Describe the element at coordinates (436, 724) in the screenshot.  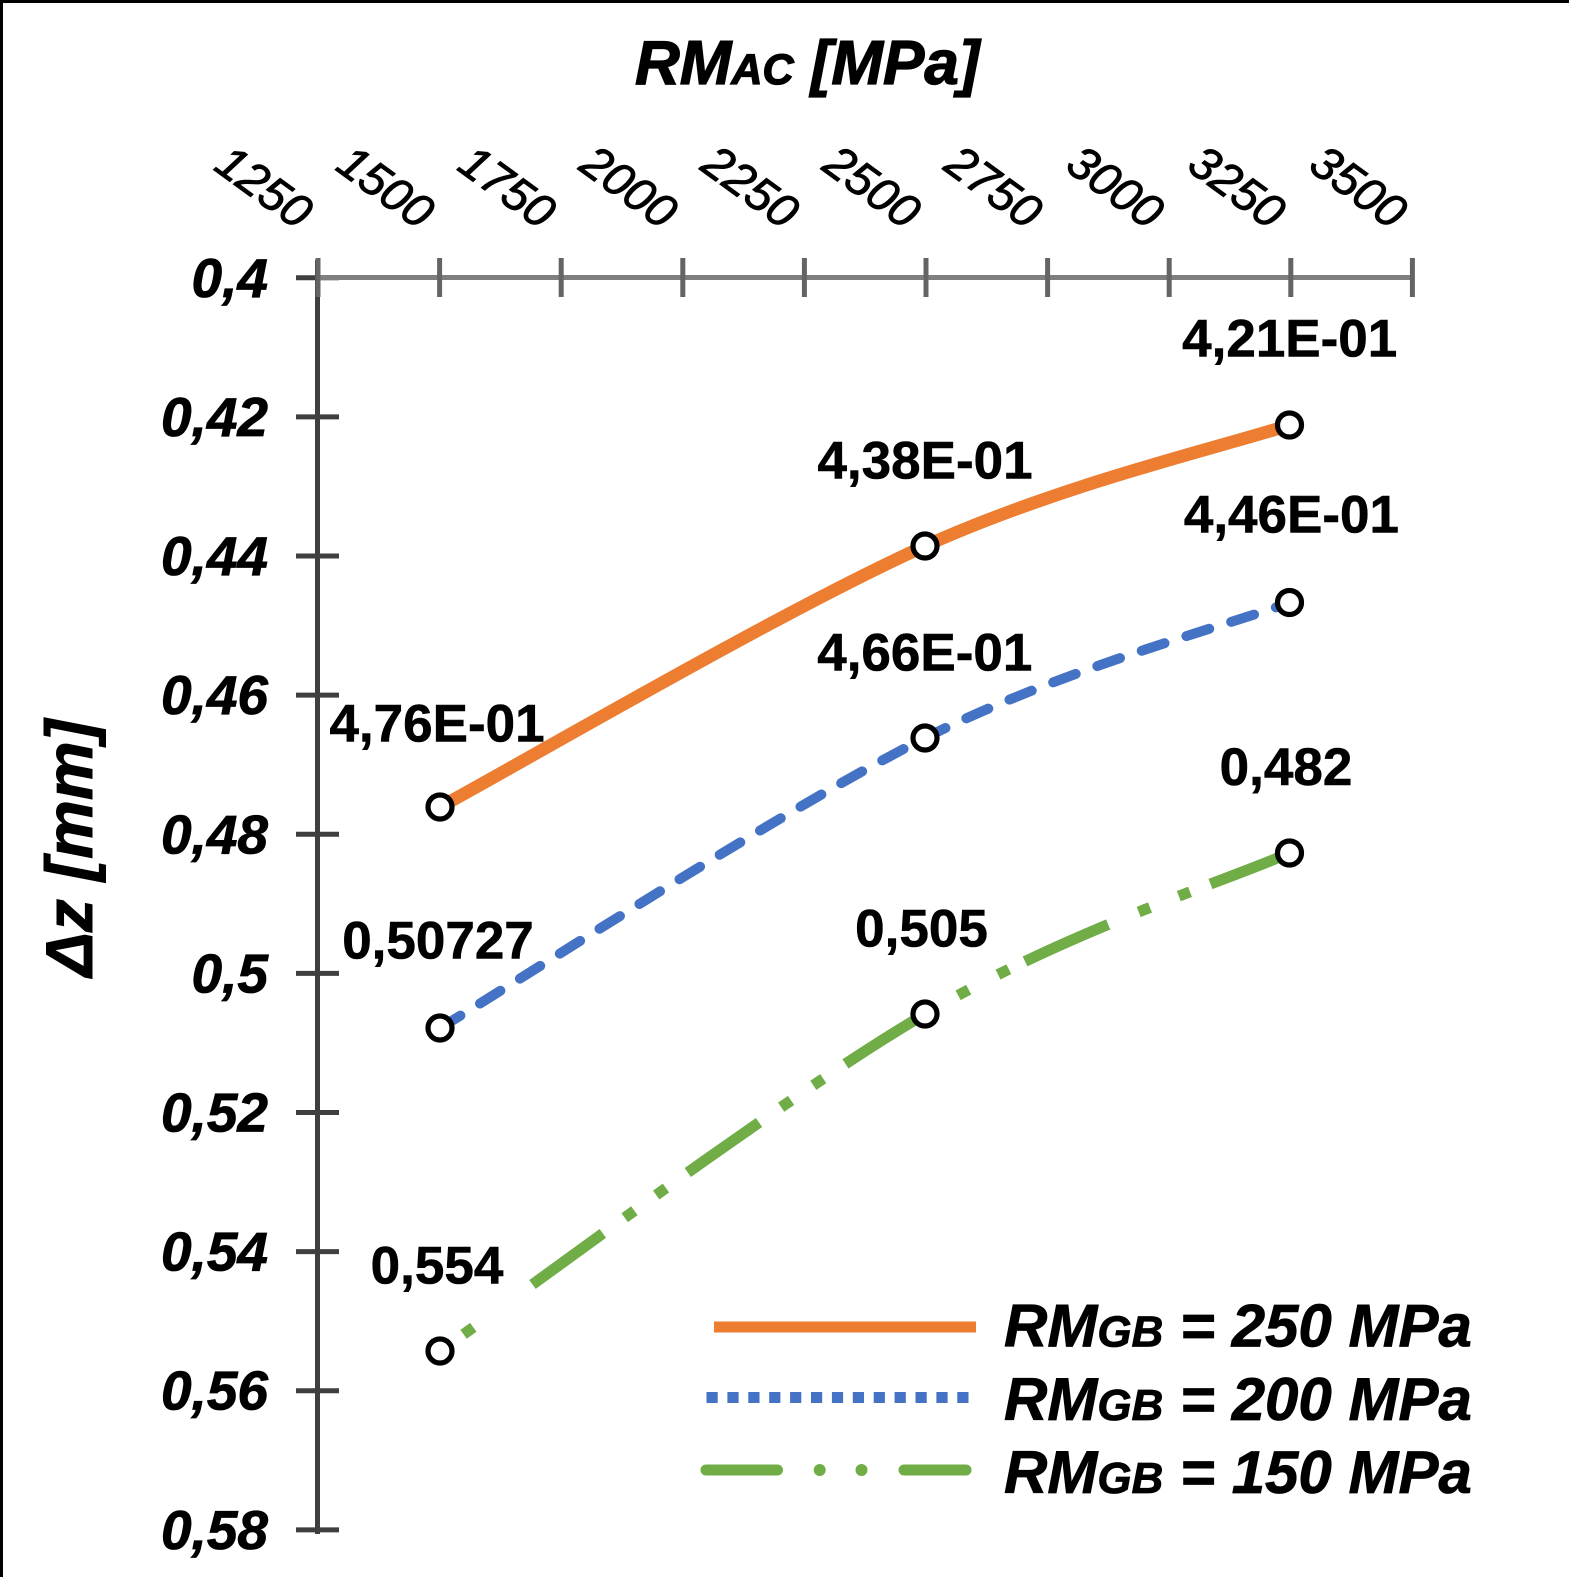
I see `svg-text: 4,76E-01` at that location.